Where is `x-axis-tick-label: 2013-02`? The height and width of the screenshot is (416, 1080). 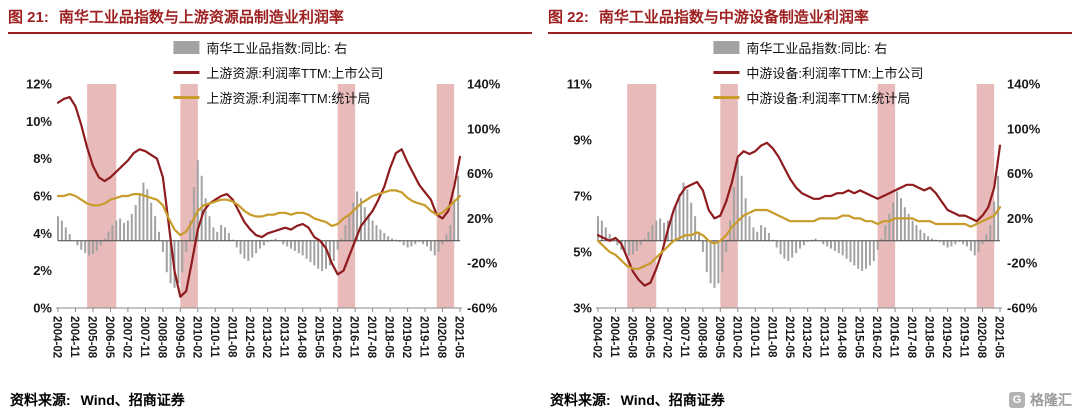 x-axis-tick-label: 2013-02 is located at coordinates (266, 337).